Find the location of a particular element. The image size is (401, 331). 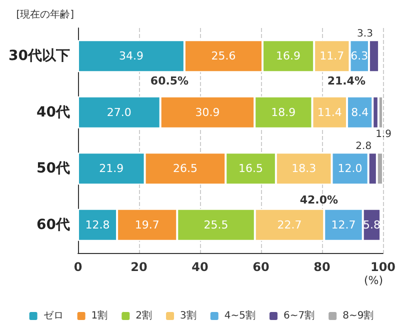

x-tick-label: 0 is located at coordinates (78, 267).